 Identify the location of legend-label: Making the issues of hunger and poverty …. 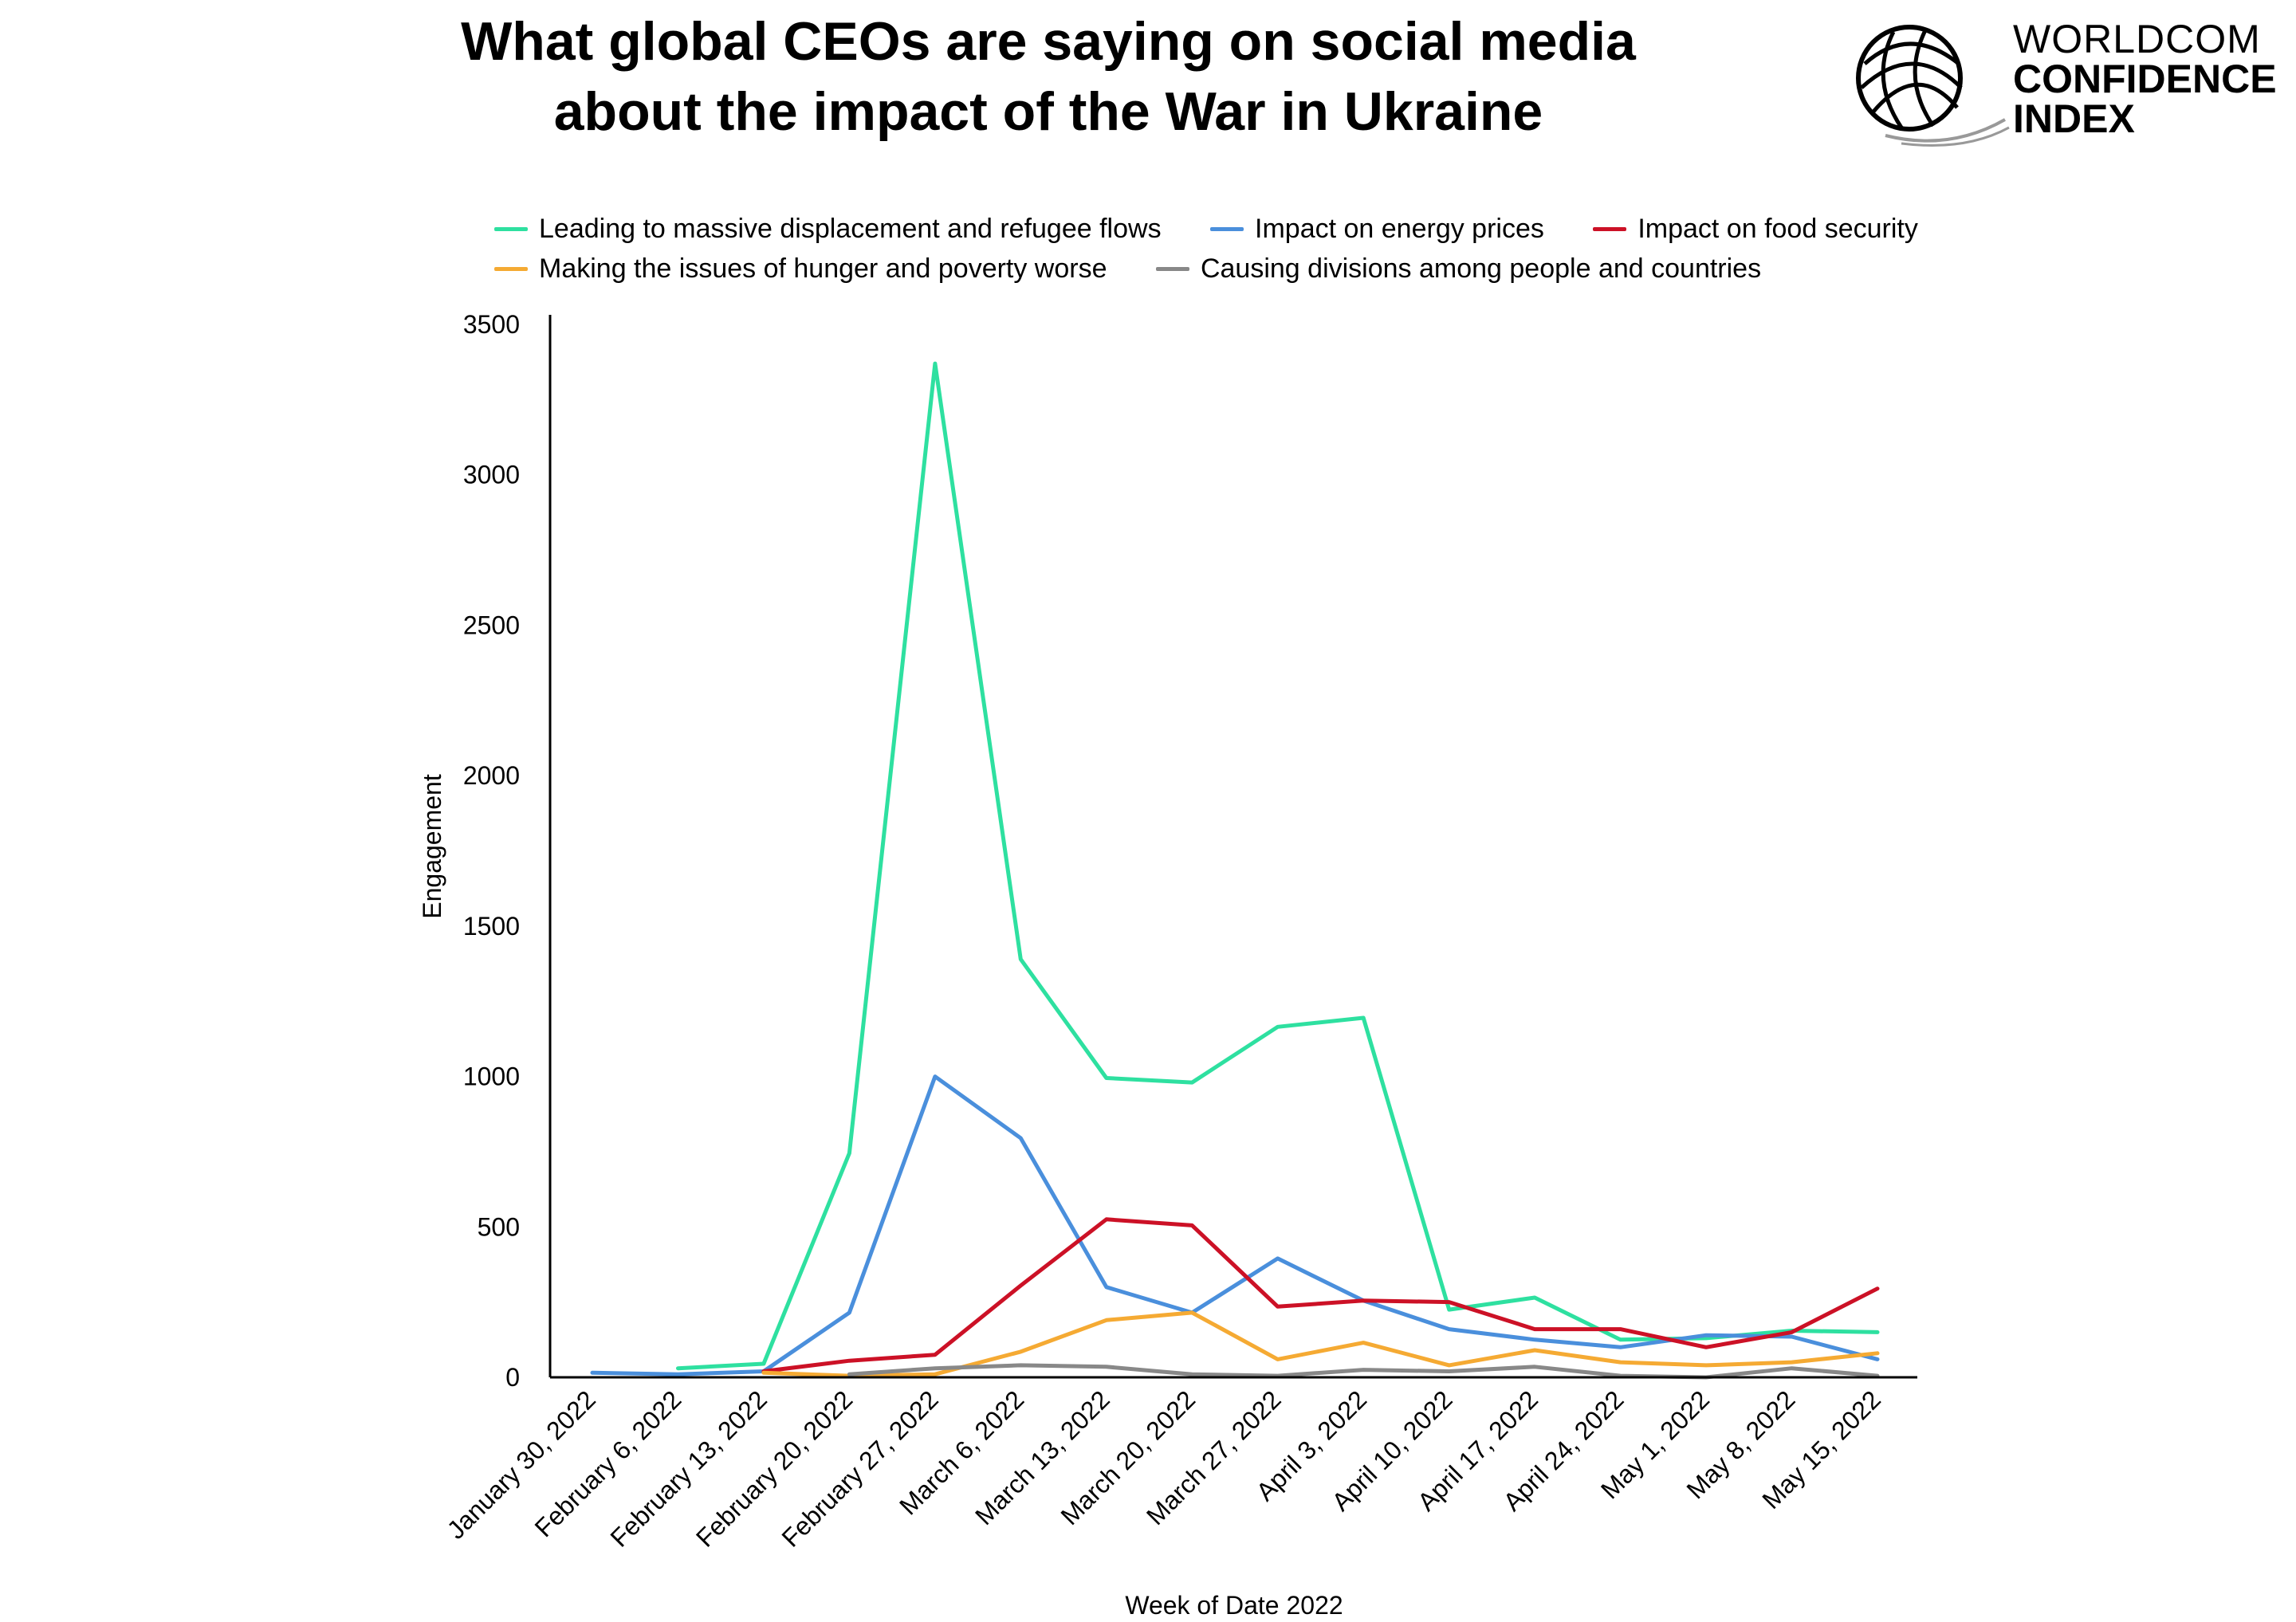
(823, 268).